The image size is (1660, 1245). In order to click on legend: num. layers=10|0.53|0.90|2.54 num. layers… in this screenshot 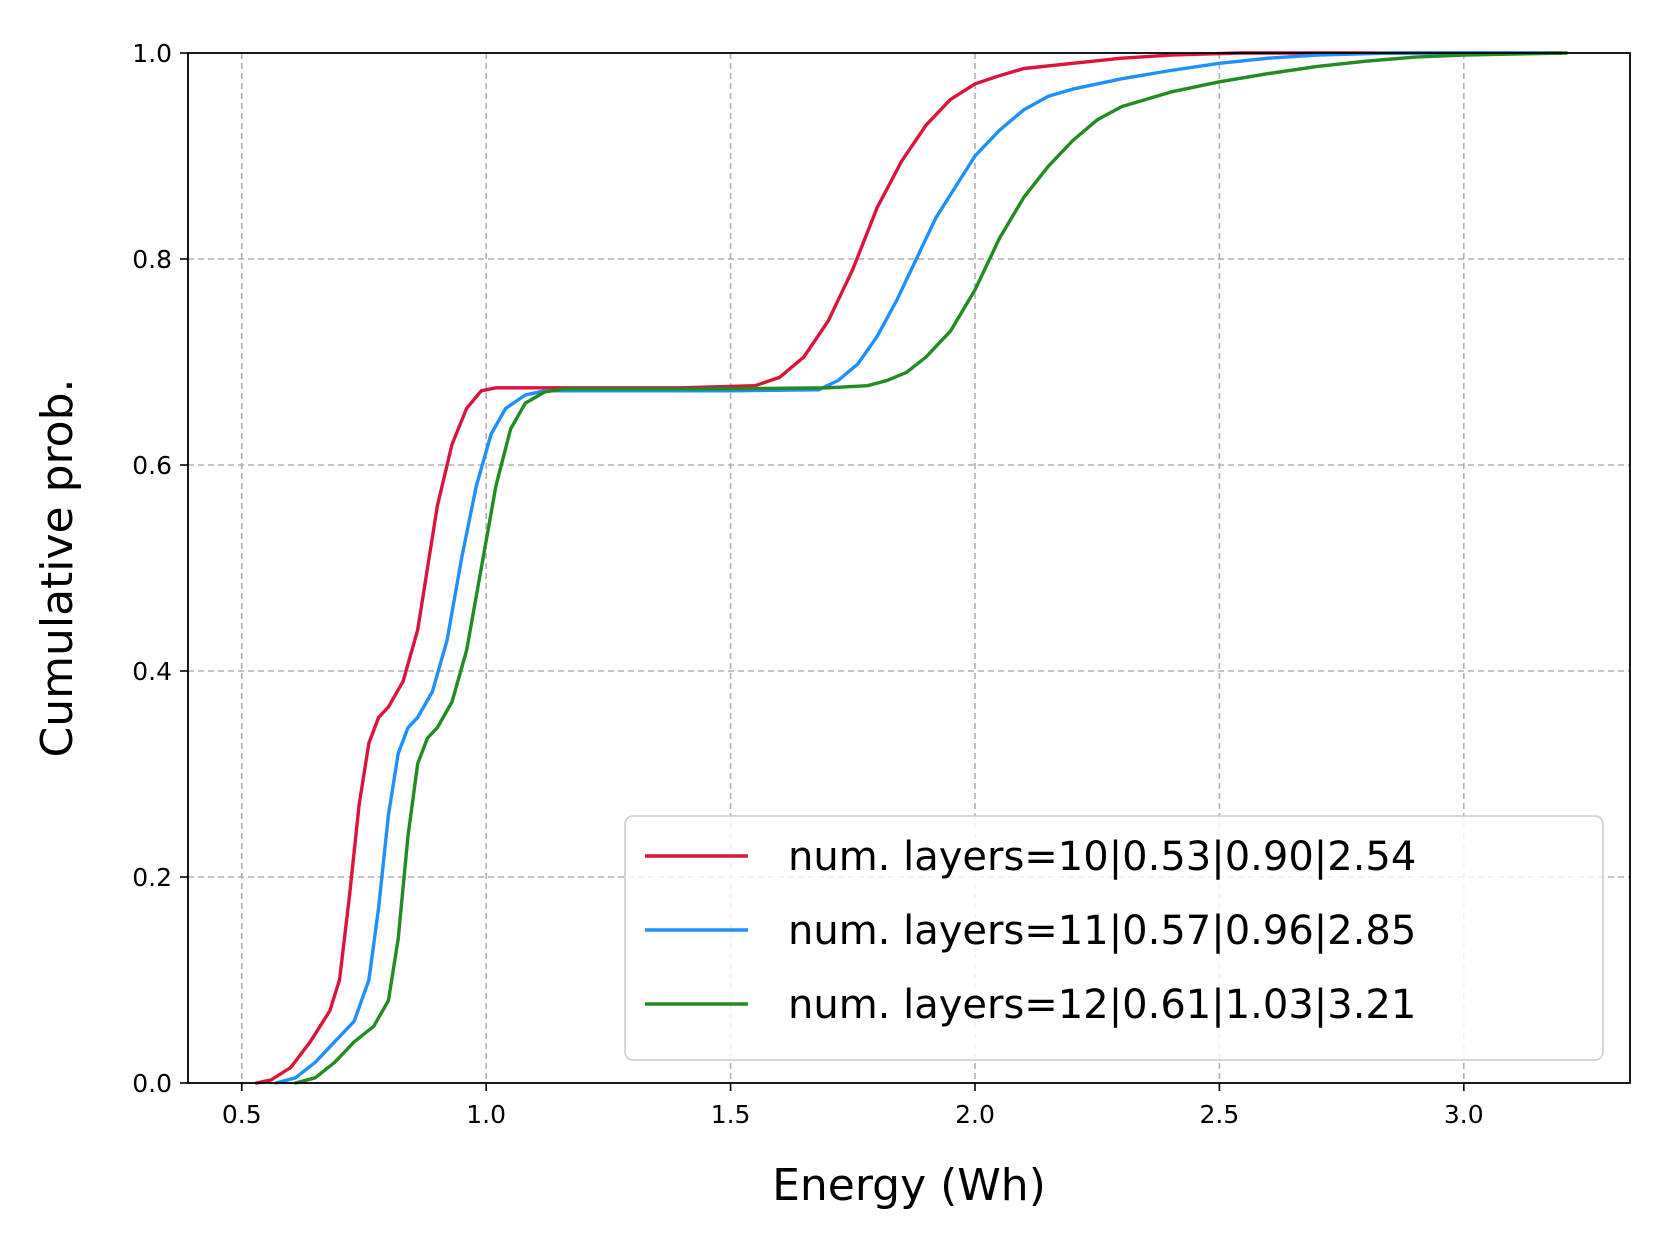, I will do `click(1114, 938)`.